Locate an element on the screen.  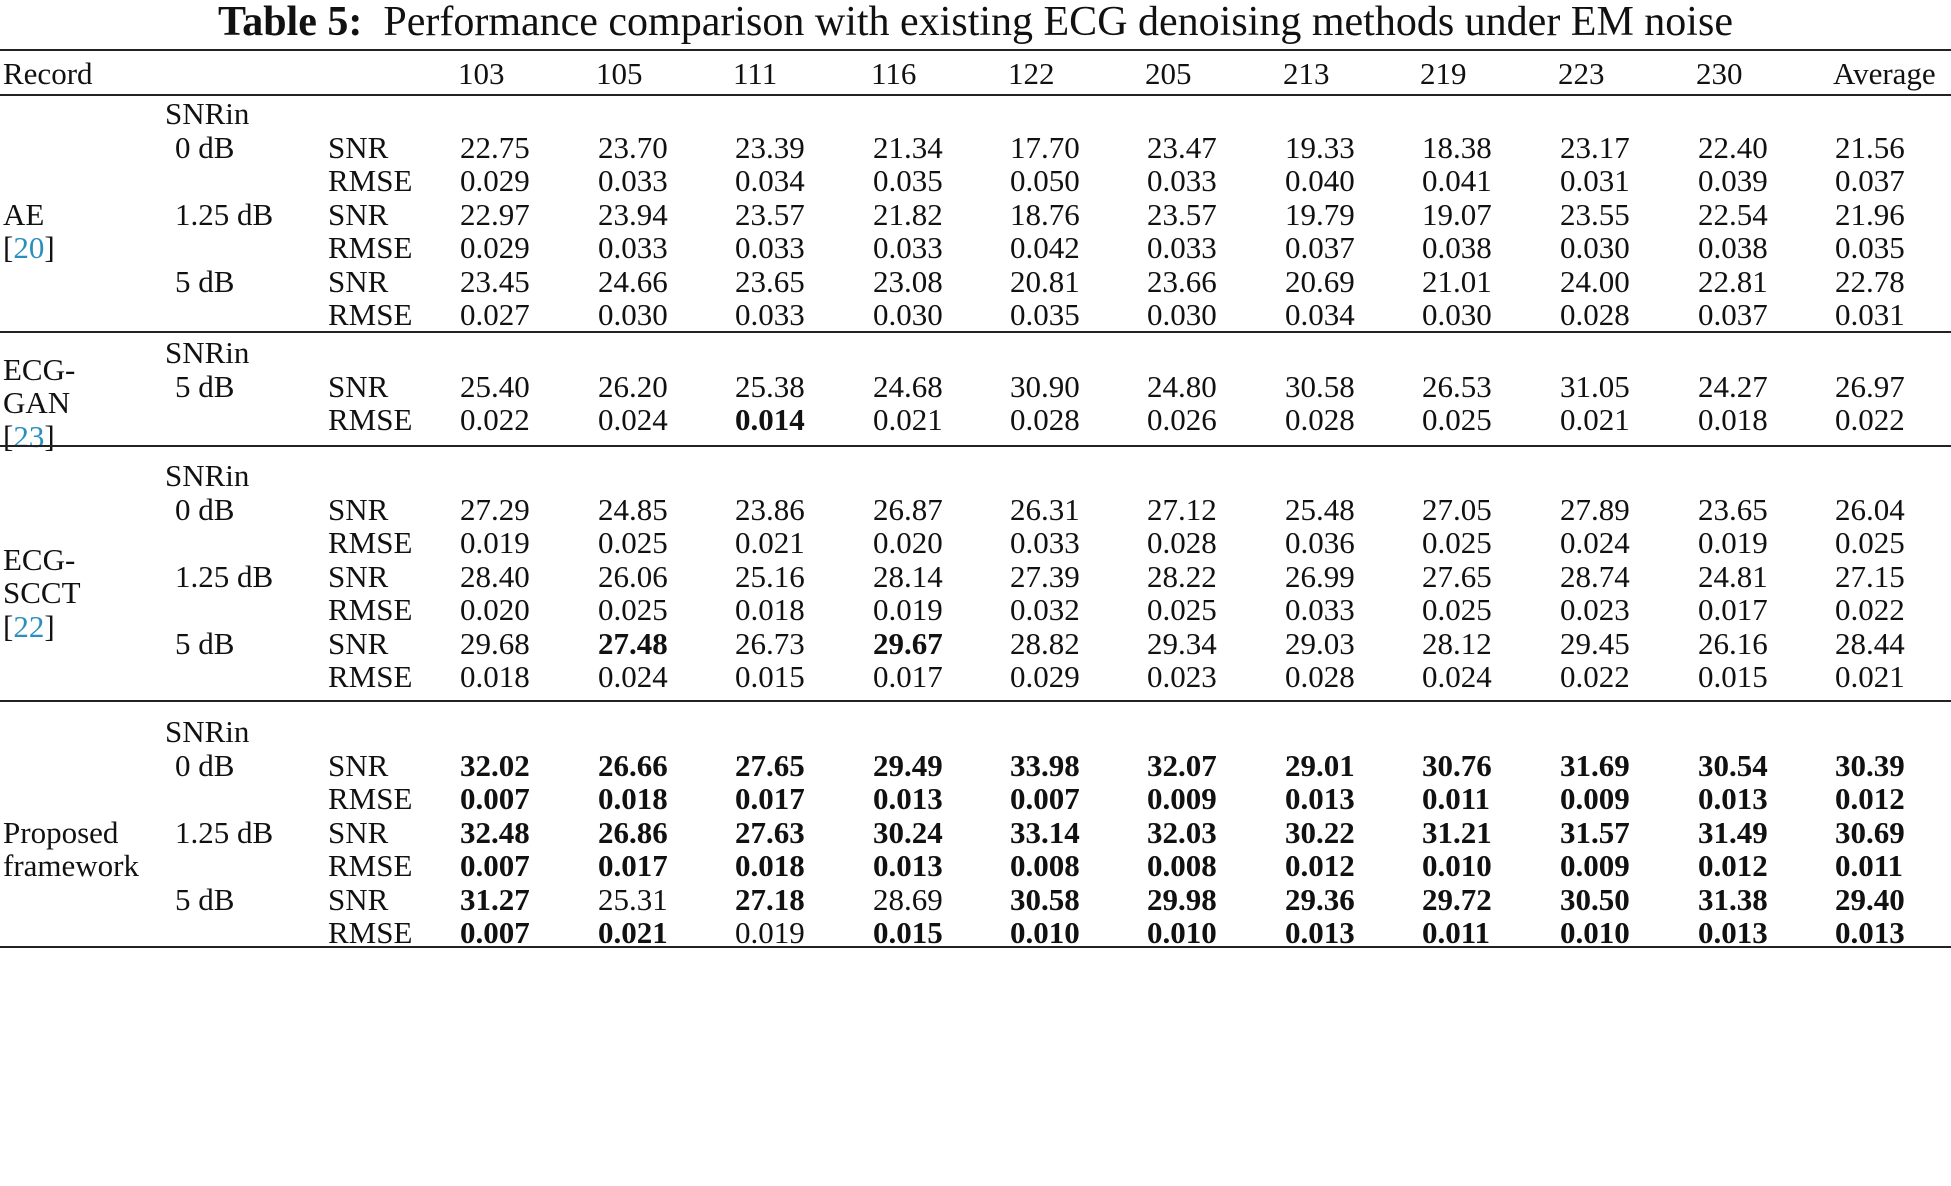
method-citation: [22] is located at coordinates (29, 626).